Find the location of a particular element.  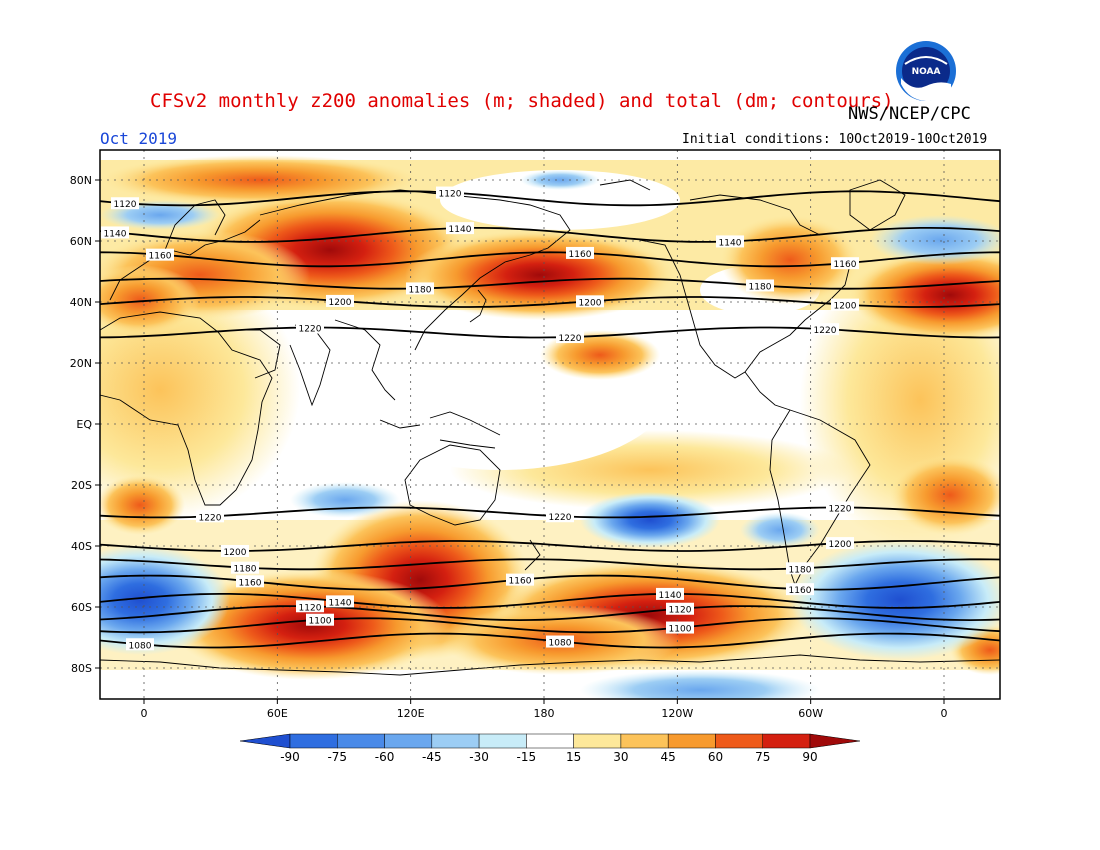

agency-label: NWS/NCEP/CPC is located at coordinates (909, 114).